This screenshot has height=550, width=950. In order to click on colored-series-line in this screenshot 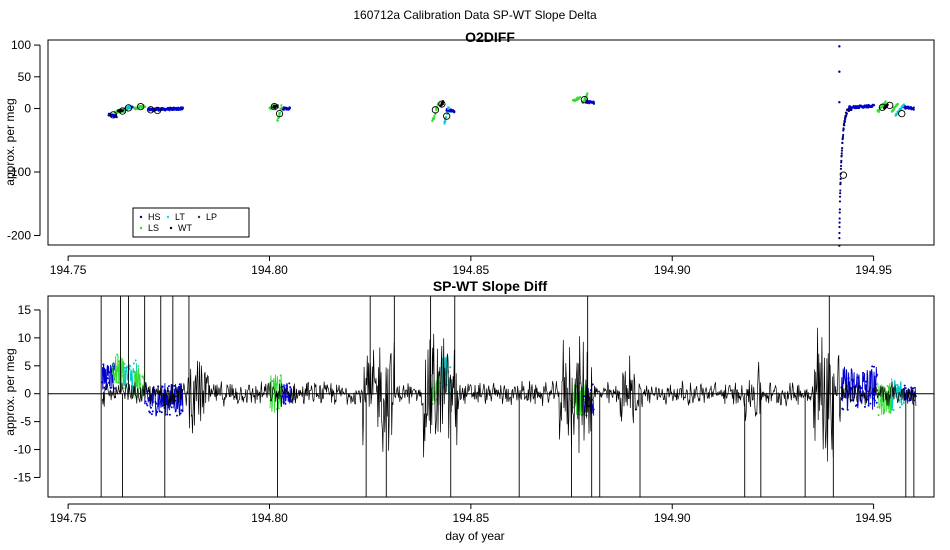, I will do `click(164, 399)`.